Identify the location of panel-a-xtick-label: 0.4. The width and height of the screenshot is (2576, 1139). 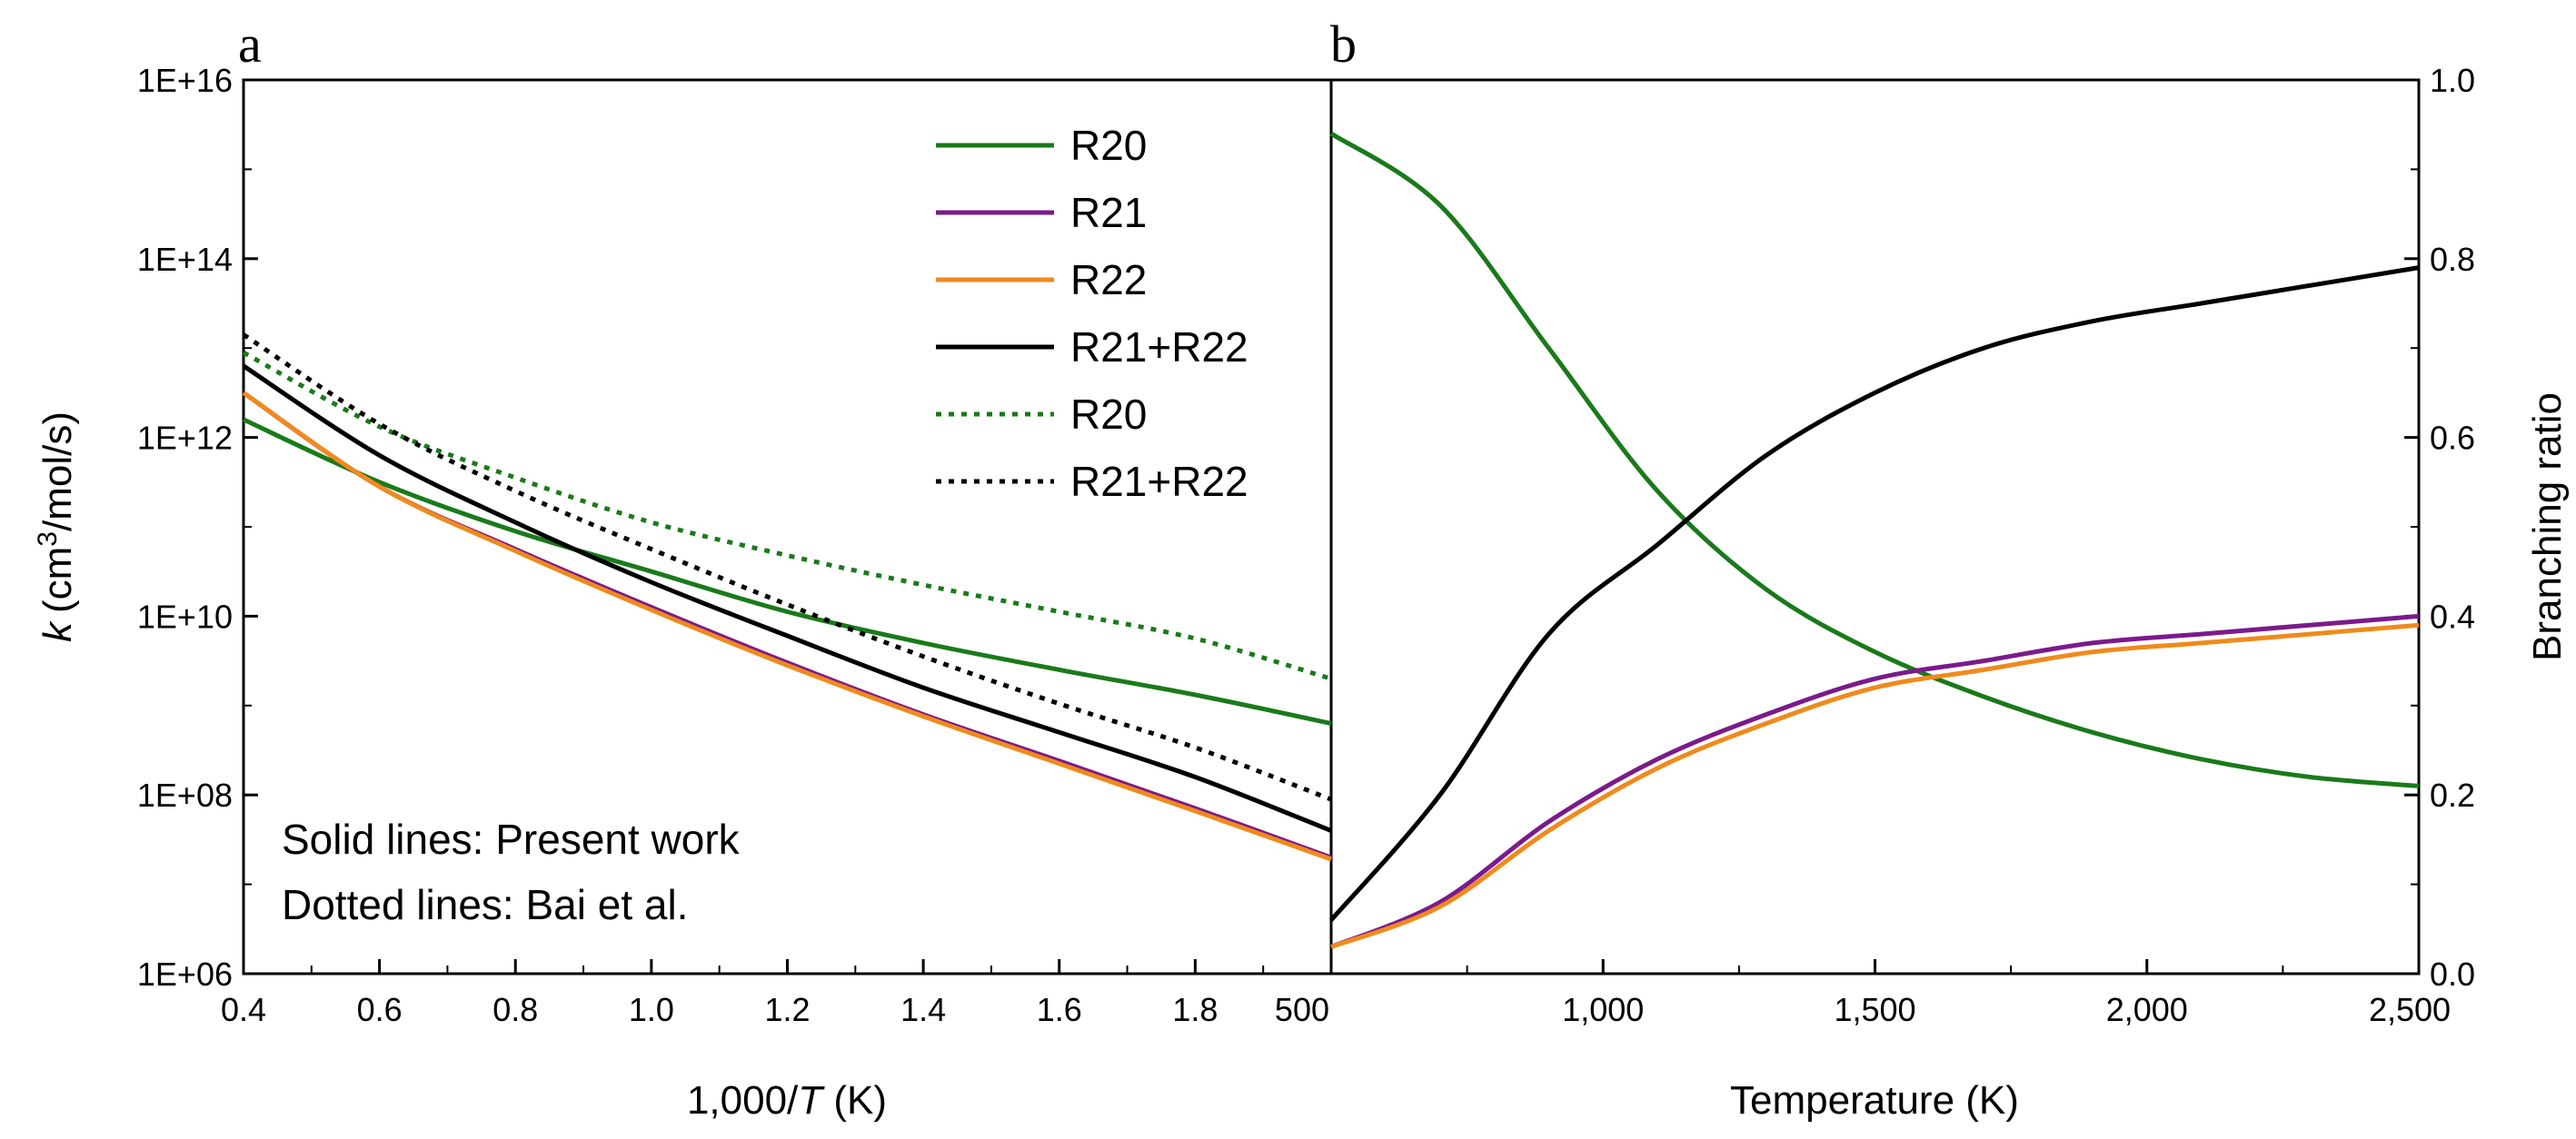
(243, 1009).